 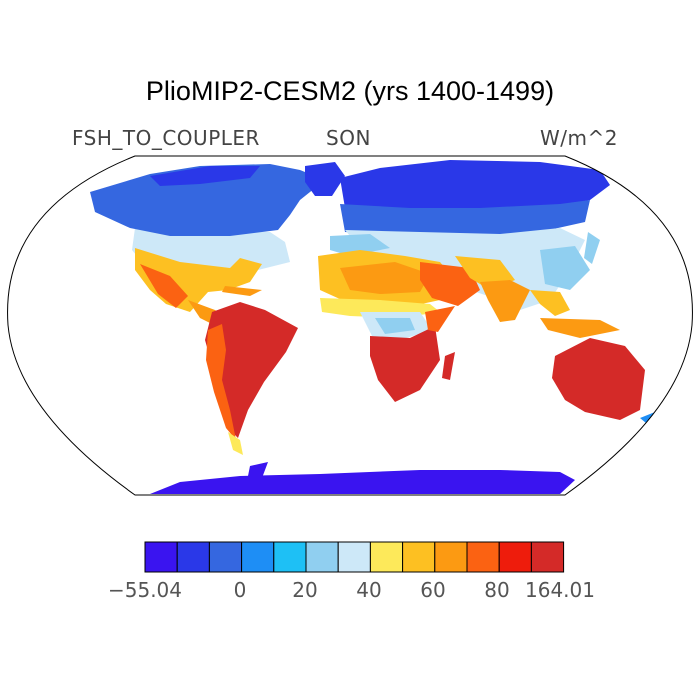 I want to click on europe-south, so click(x=360, y=245).